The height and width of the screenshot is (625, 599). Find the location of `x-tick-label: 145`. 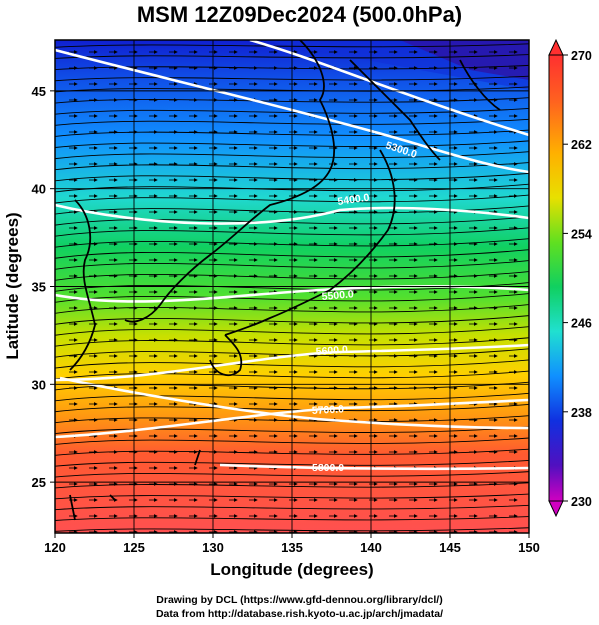

x-tick-label: 145 is located at coordinates (450, 547).